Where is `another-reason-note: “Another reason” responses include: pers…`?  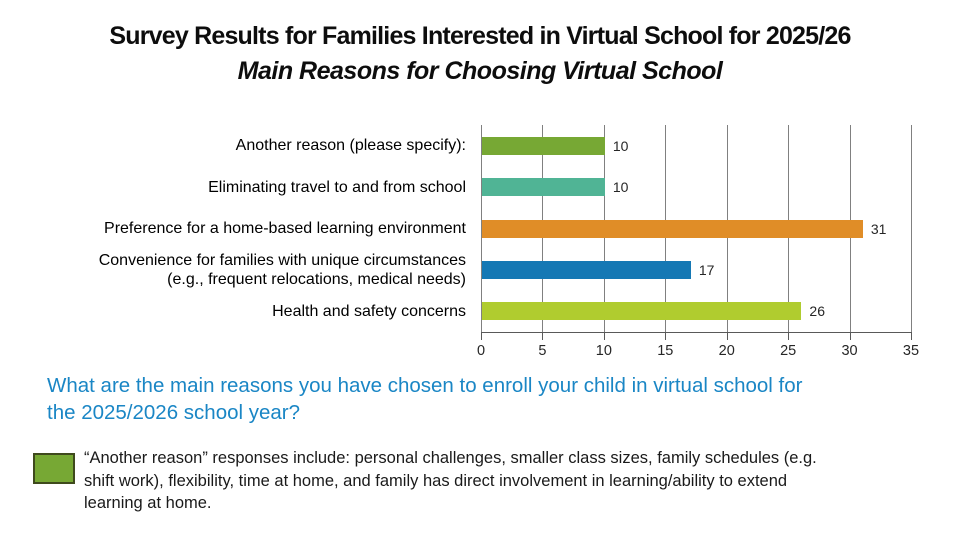 another-reason-note: “Another reason” responses include: pers… is located at coordinates (450, 480).